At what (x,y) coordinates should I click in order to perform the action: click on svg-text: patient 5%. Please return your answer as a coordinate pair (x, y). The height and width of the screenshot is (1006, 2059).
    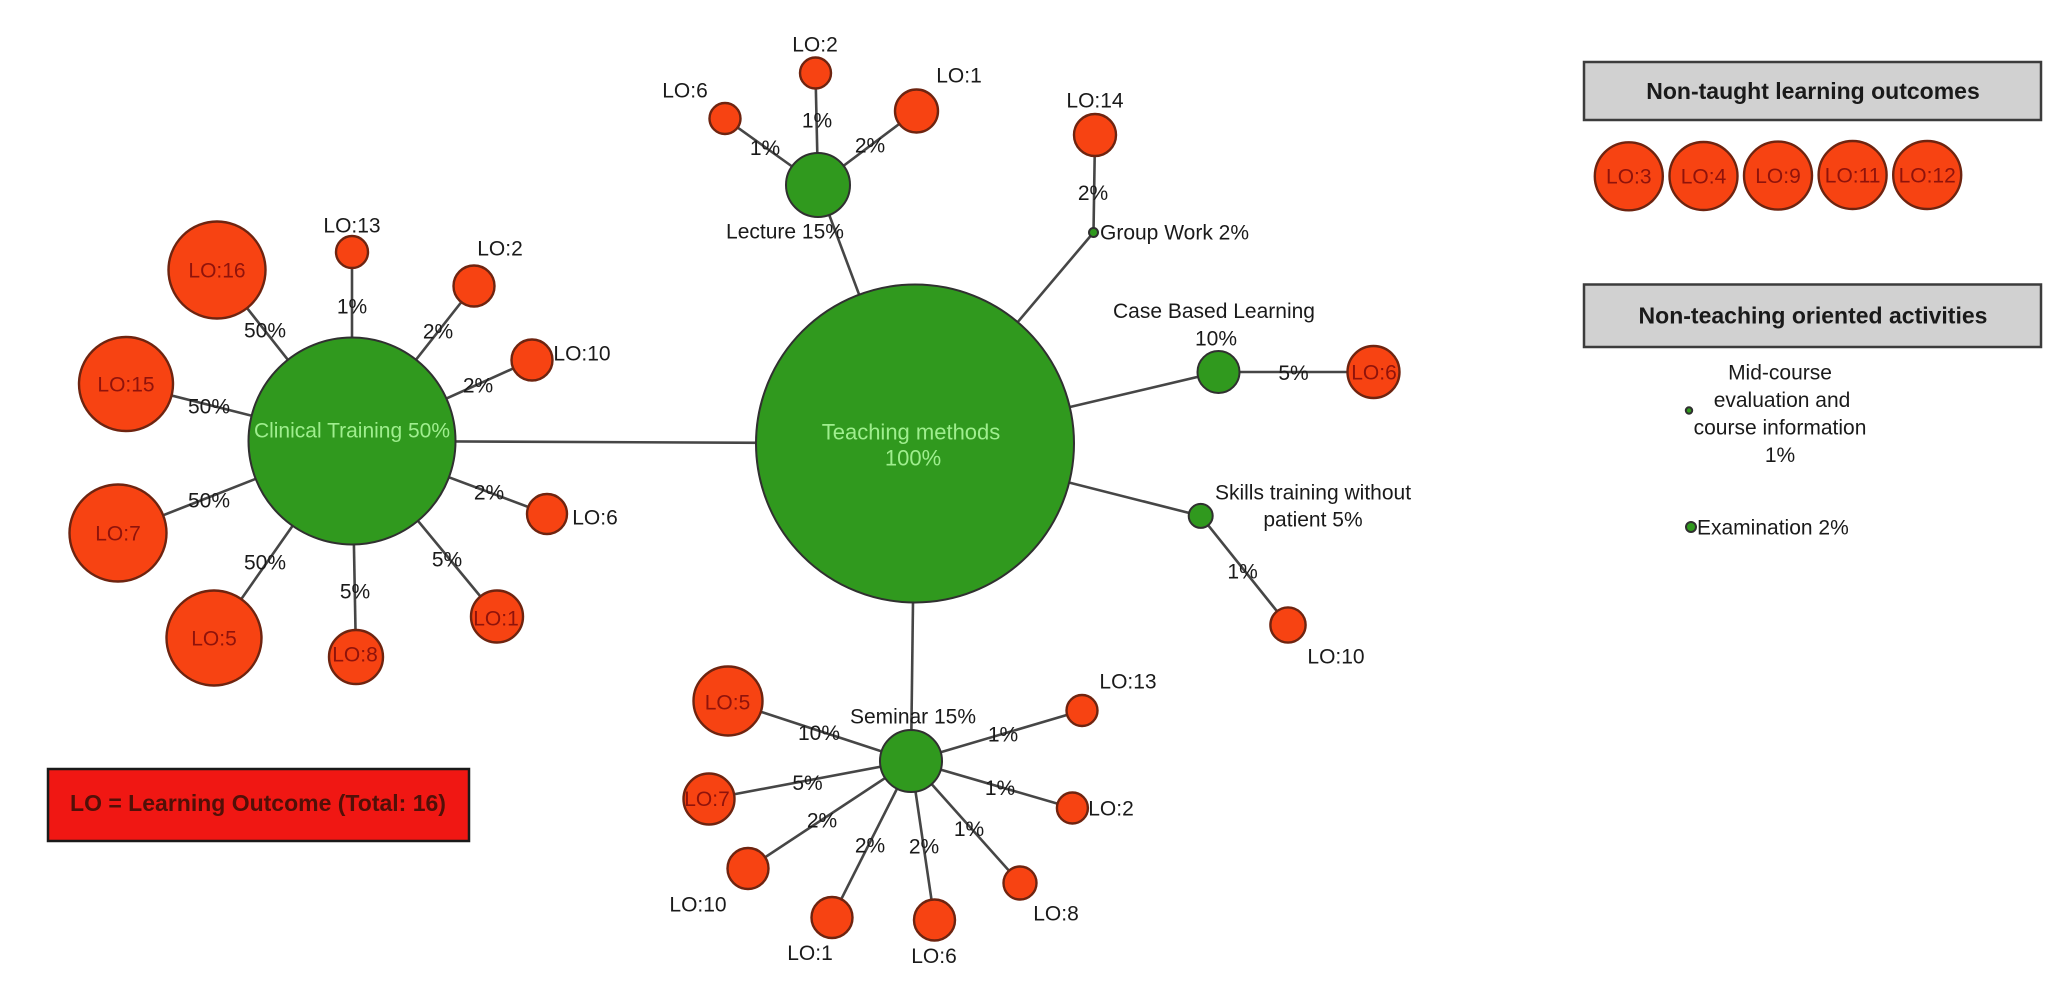
    Looking at the image, I should click on (1312, 519).